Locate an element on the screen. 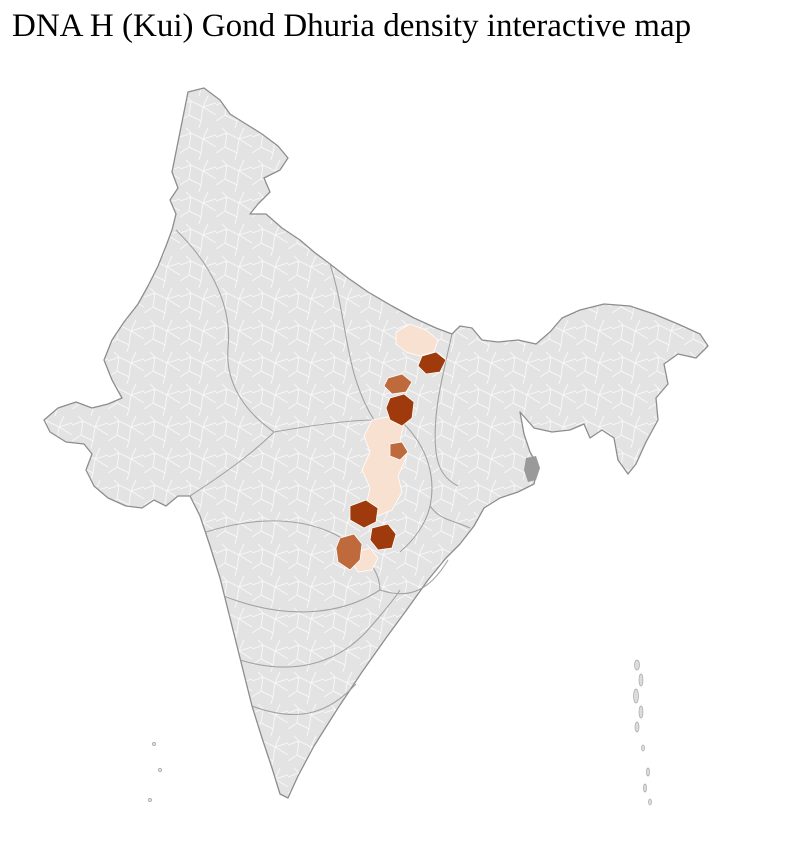  lakshadweep-islands is located at coordinates (155, 772).